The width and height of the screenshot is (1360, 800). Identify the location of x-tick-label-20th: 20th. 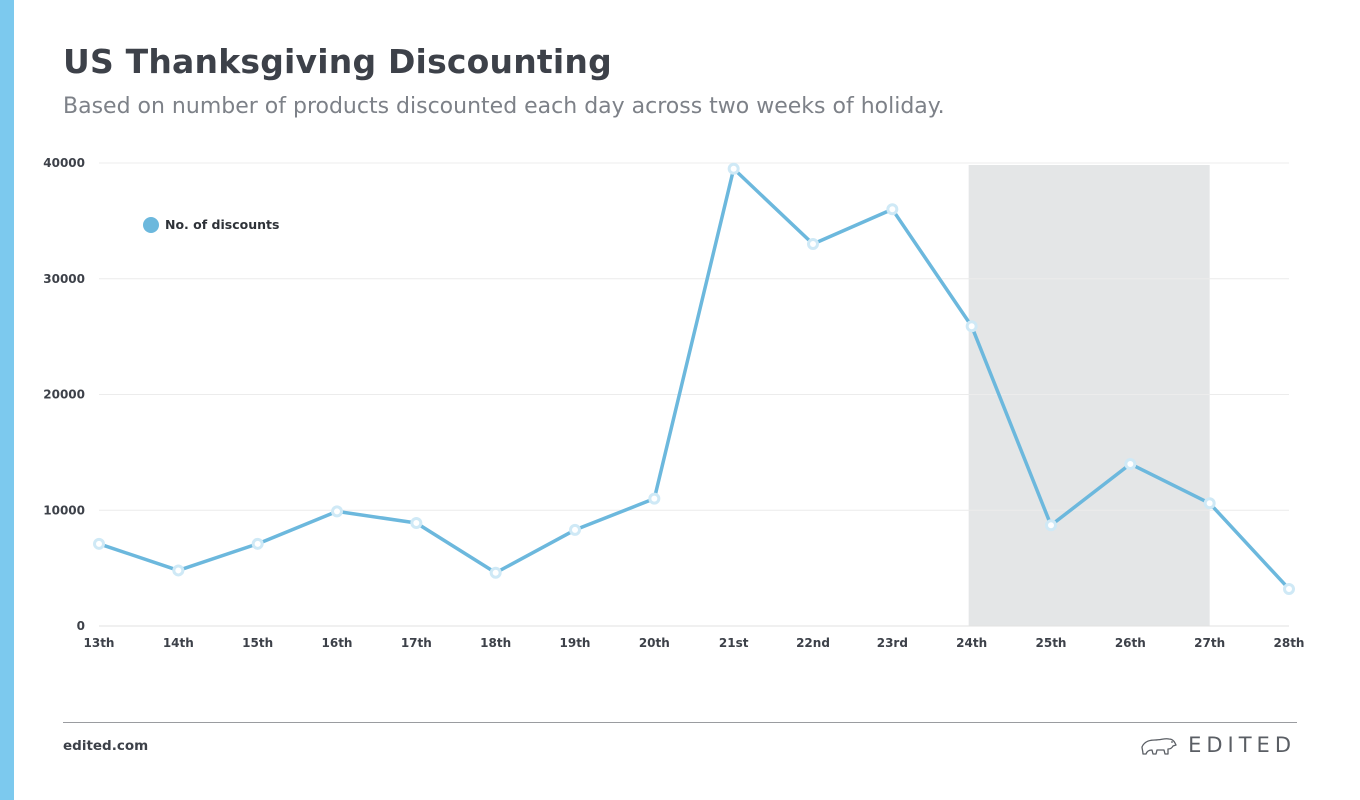
(654, 643).